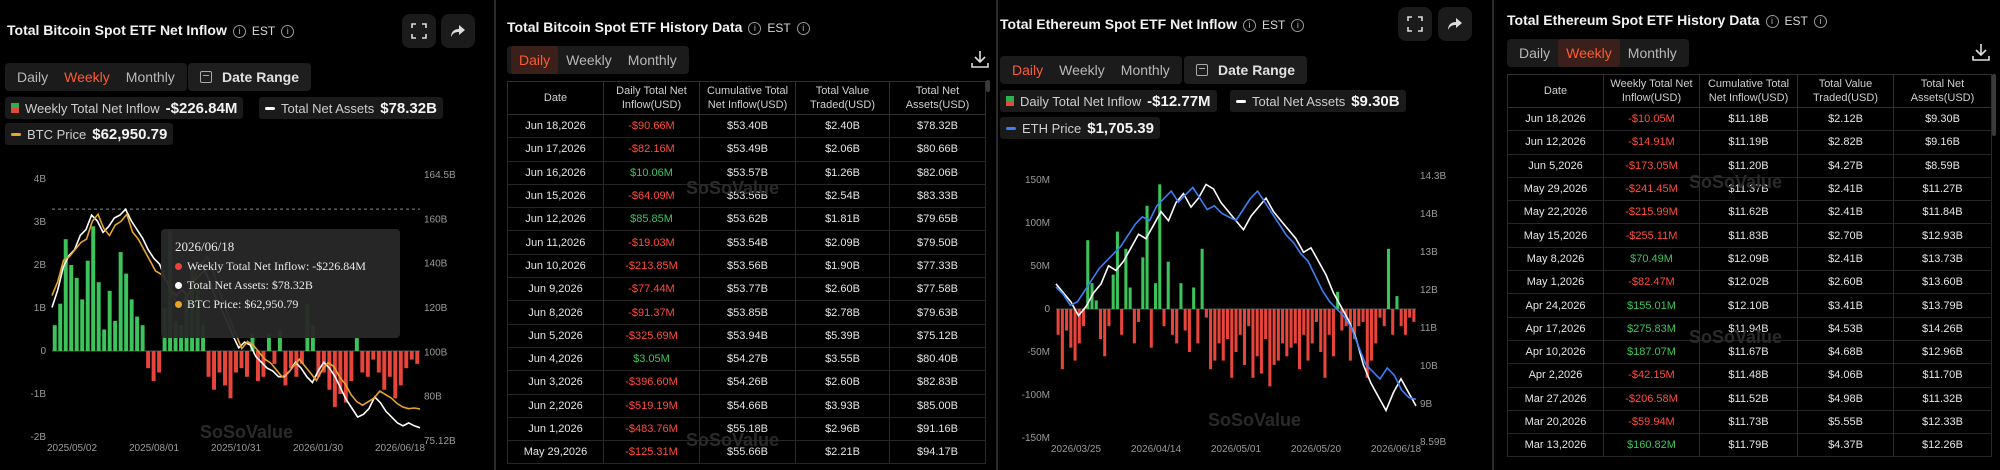  I want to click on cell-cumulative: $11.19B, so click(1748, 142).